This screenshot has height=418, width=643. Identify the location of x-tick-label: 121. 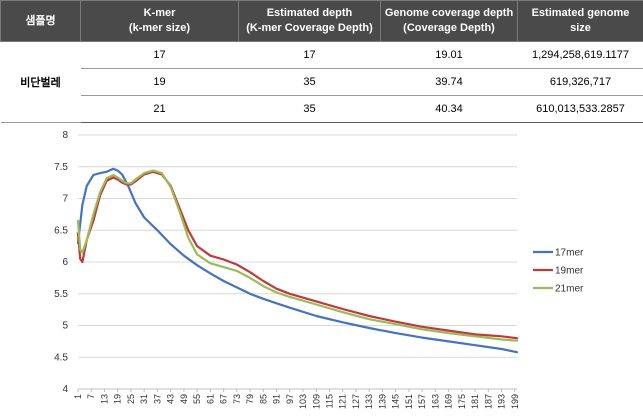
(343, 401).